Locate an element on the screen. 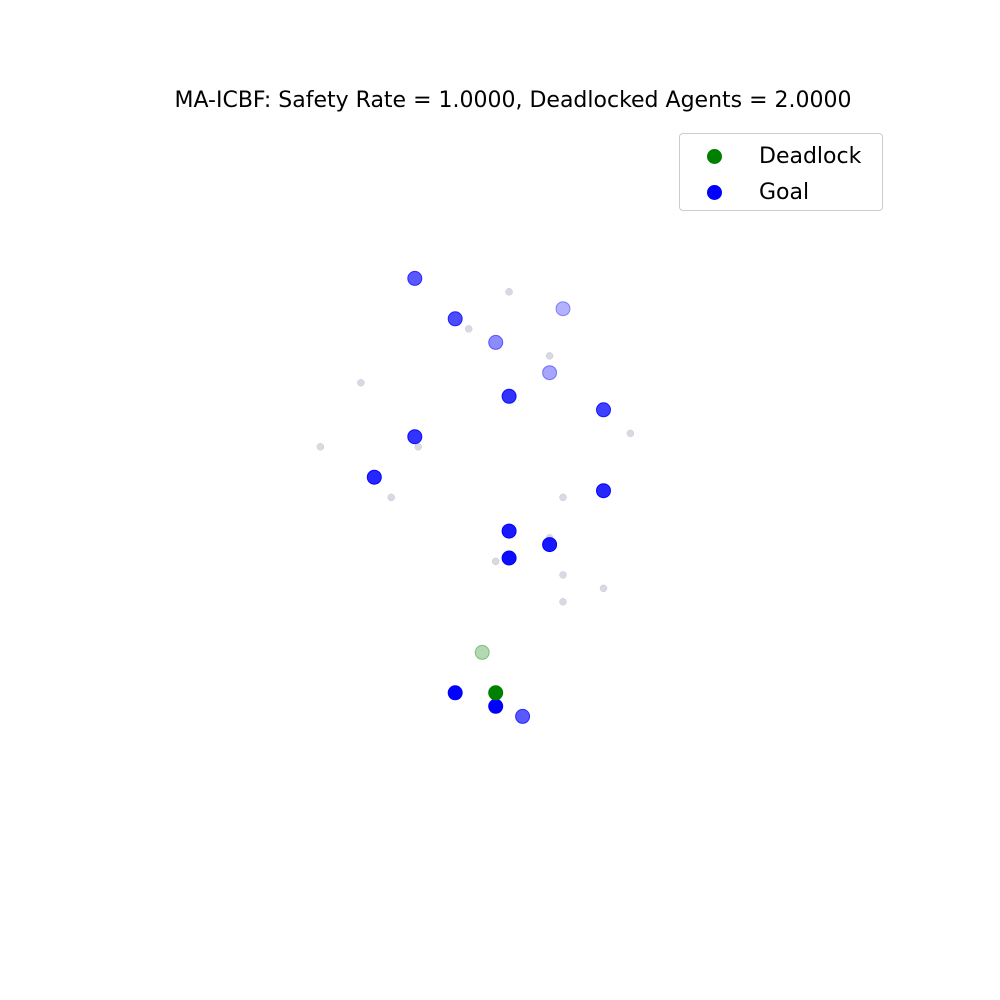  legend: Deadlock Goal is located at coordinates (781, 172).